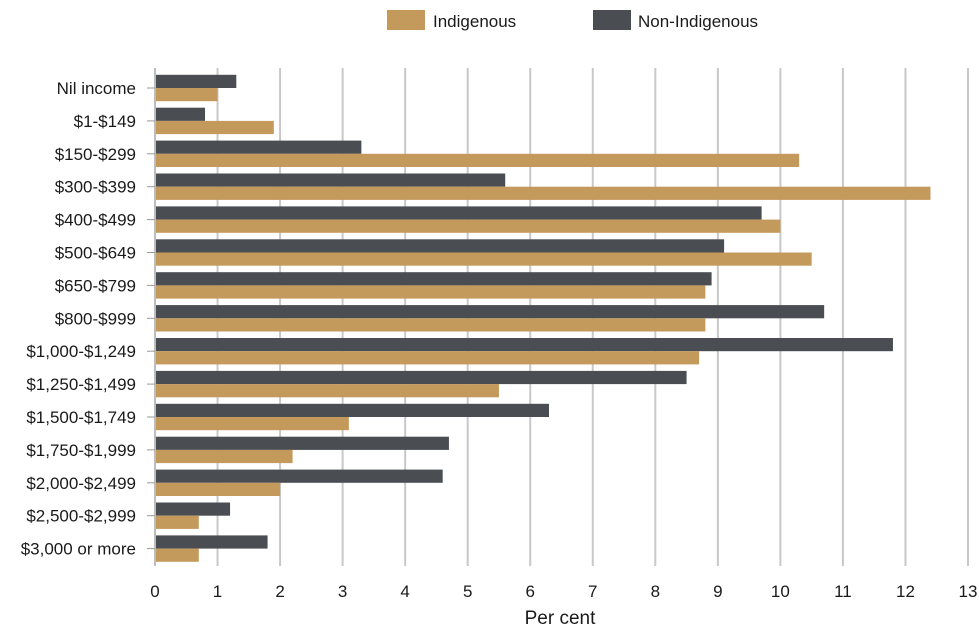 The image size is (979, 630). What do you see at coordinates (81, 417) in the screenshot?
I see `category-label: $1,500-$1,749` at bounding box center [81, 417].